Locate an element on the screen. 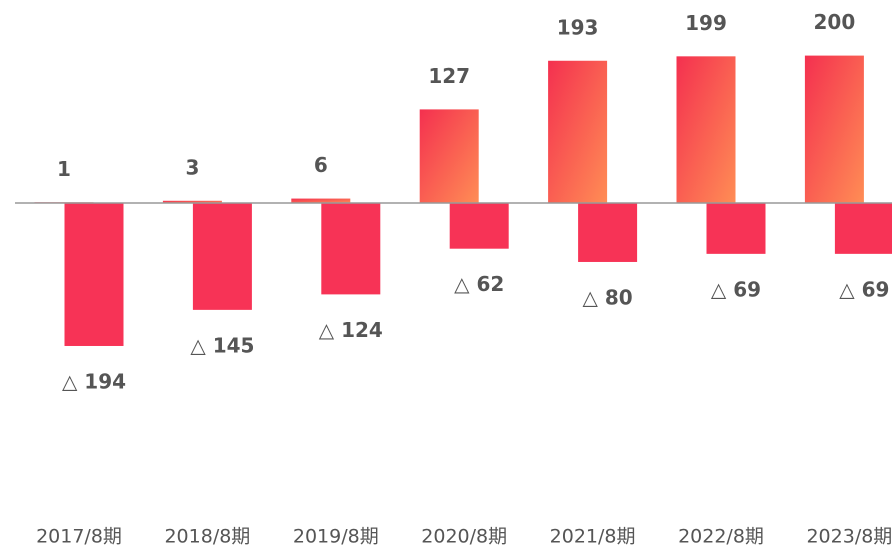 Image resolution: width=892 pixels, height=554 pixels. x-tick-label: 2022/8期 is located at coordinates (721, 537).